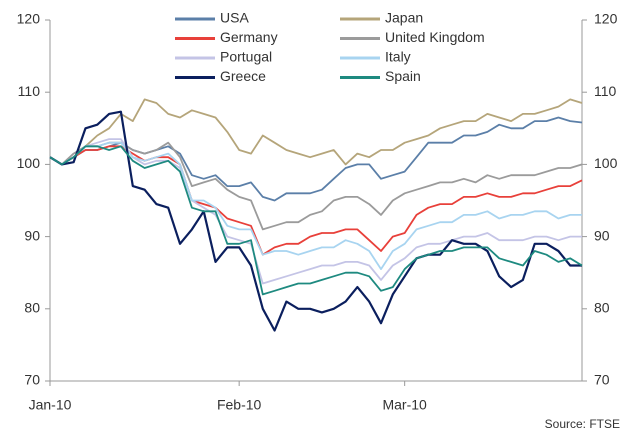 Image resolution: width=633 pixels, height=432 pixels. Describe the element at coordinates (605, 91) in the screenshot. I see `y2-tick-label: 110` at that location.